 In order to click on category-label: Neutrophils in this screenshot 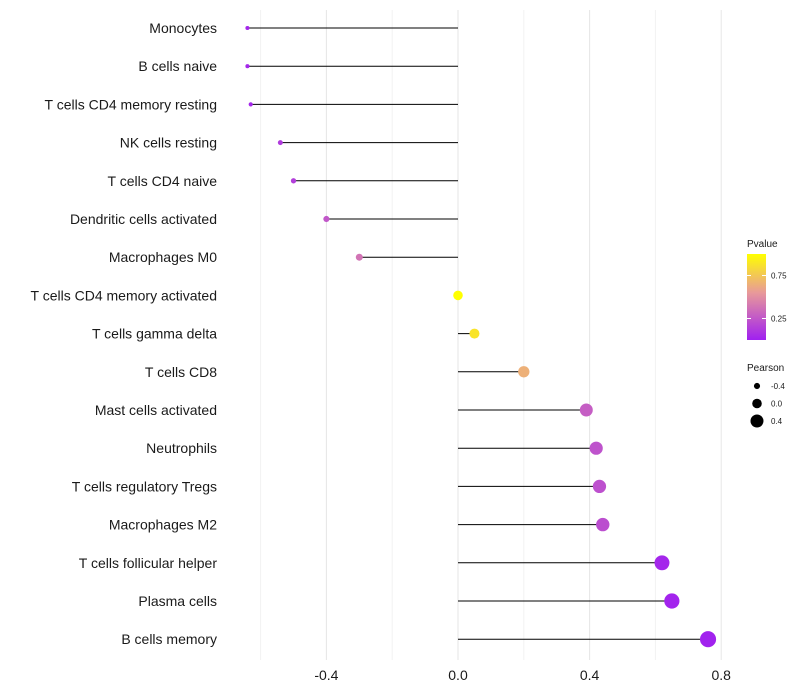, I will do `click(181, 448)`.